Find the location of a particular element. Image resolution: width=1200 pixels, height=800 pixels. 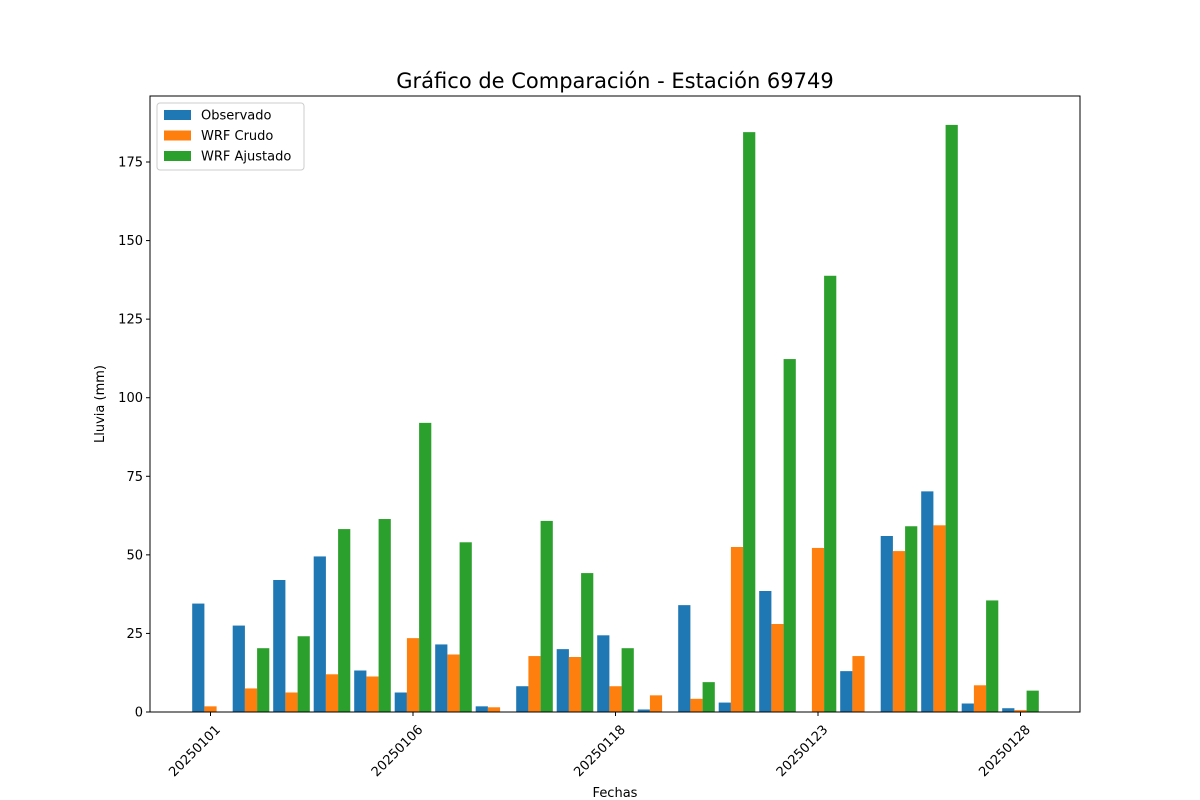

legend-box is located at coordinates (230, 136).